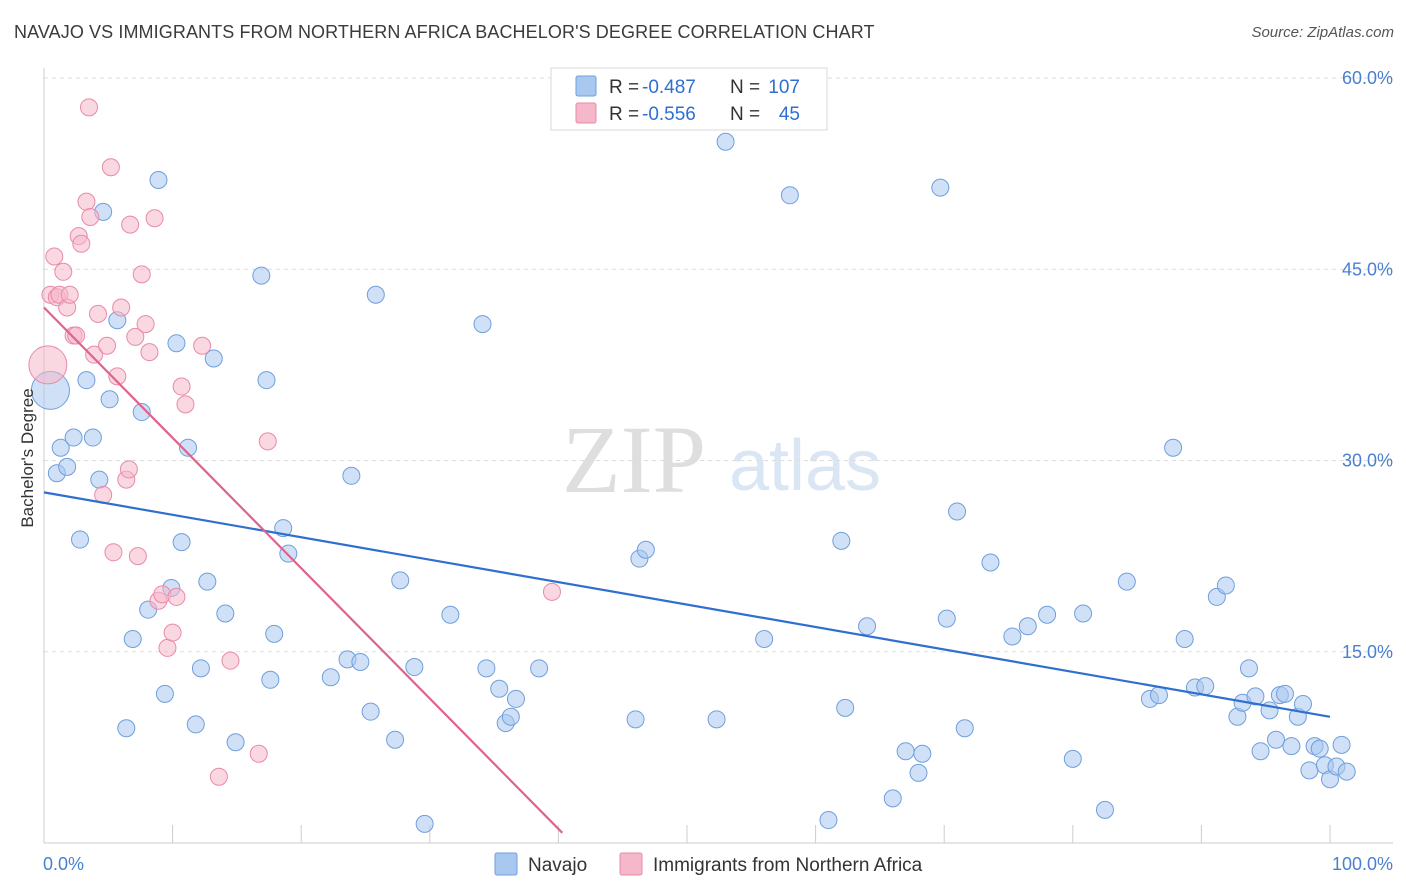 This screenshot has width=1406, height=892. I want to click on legend-r-label: R =, so click(624, 87).